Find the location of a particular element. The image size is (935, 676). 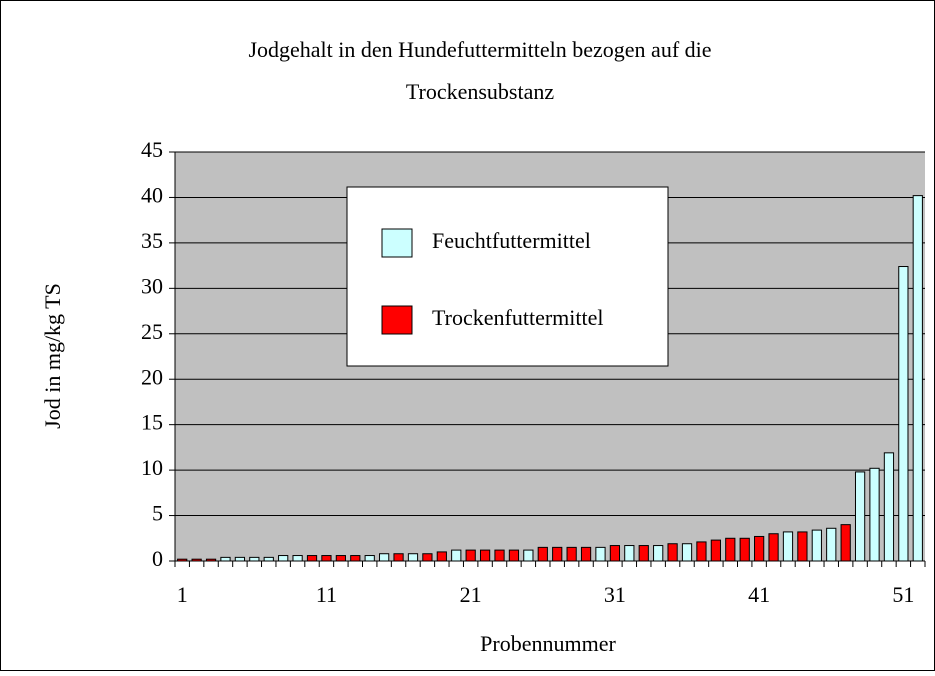

y-axis-label: Jod in mg/kg TS is located at coordinates (52, 356).